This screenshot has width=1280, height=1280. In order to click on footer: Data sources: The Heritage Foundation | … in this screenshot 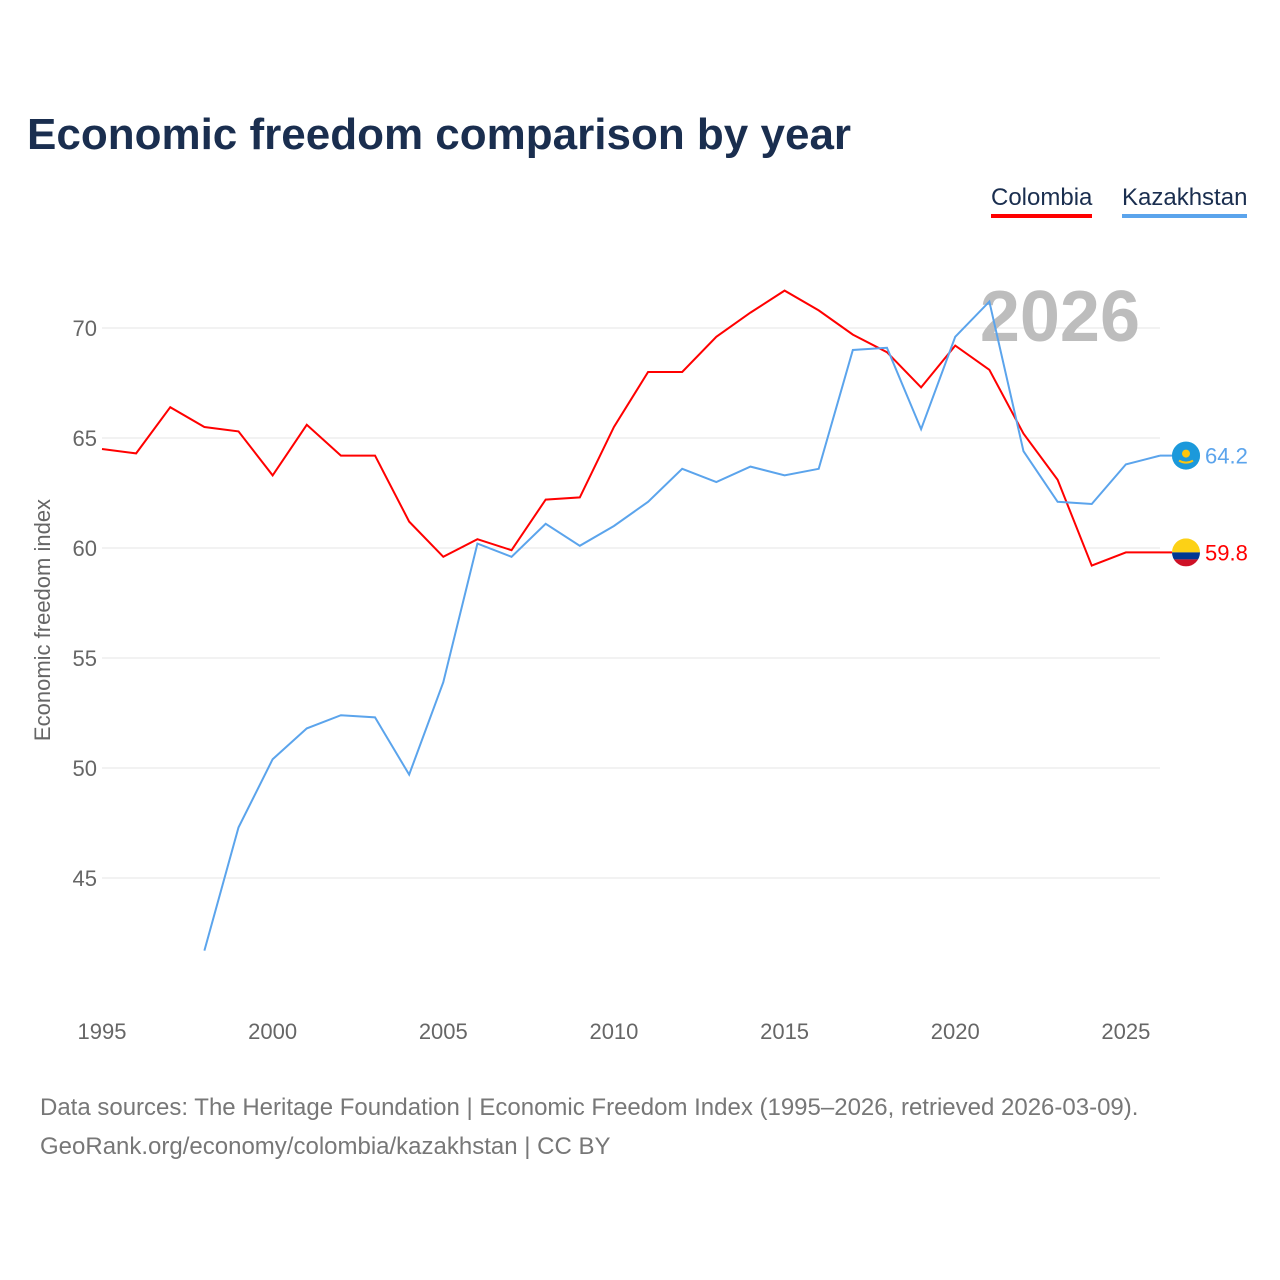, I will do `click(589, 1127)`.